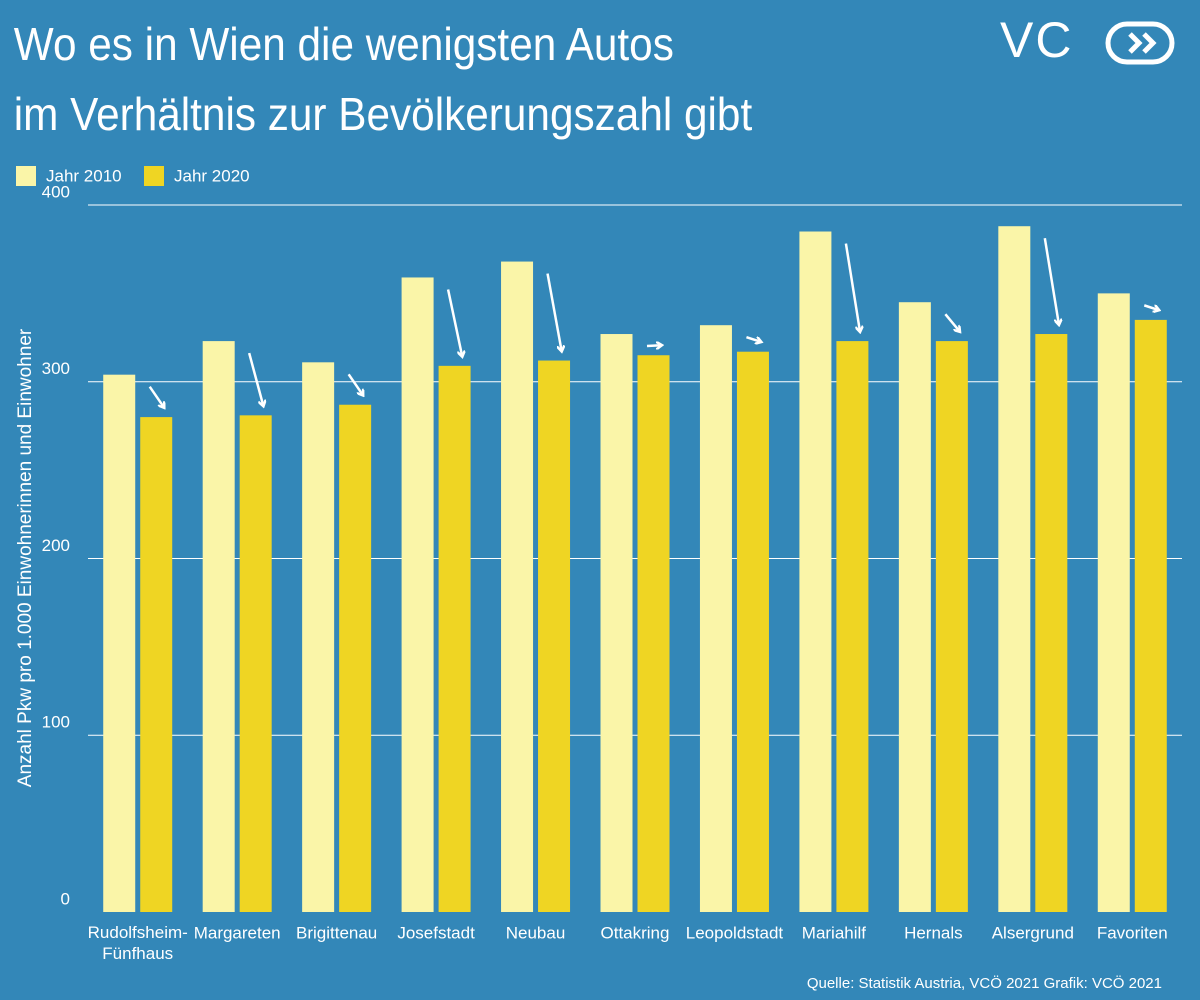  I want to click on x-tick-label: Margareten, so click(237, 932).